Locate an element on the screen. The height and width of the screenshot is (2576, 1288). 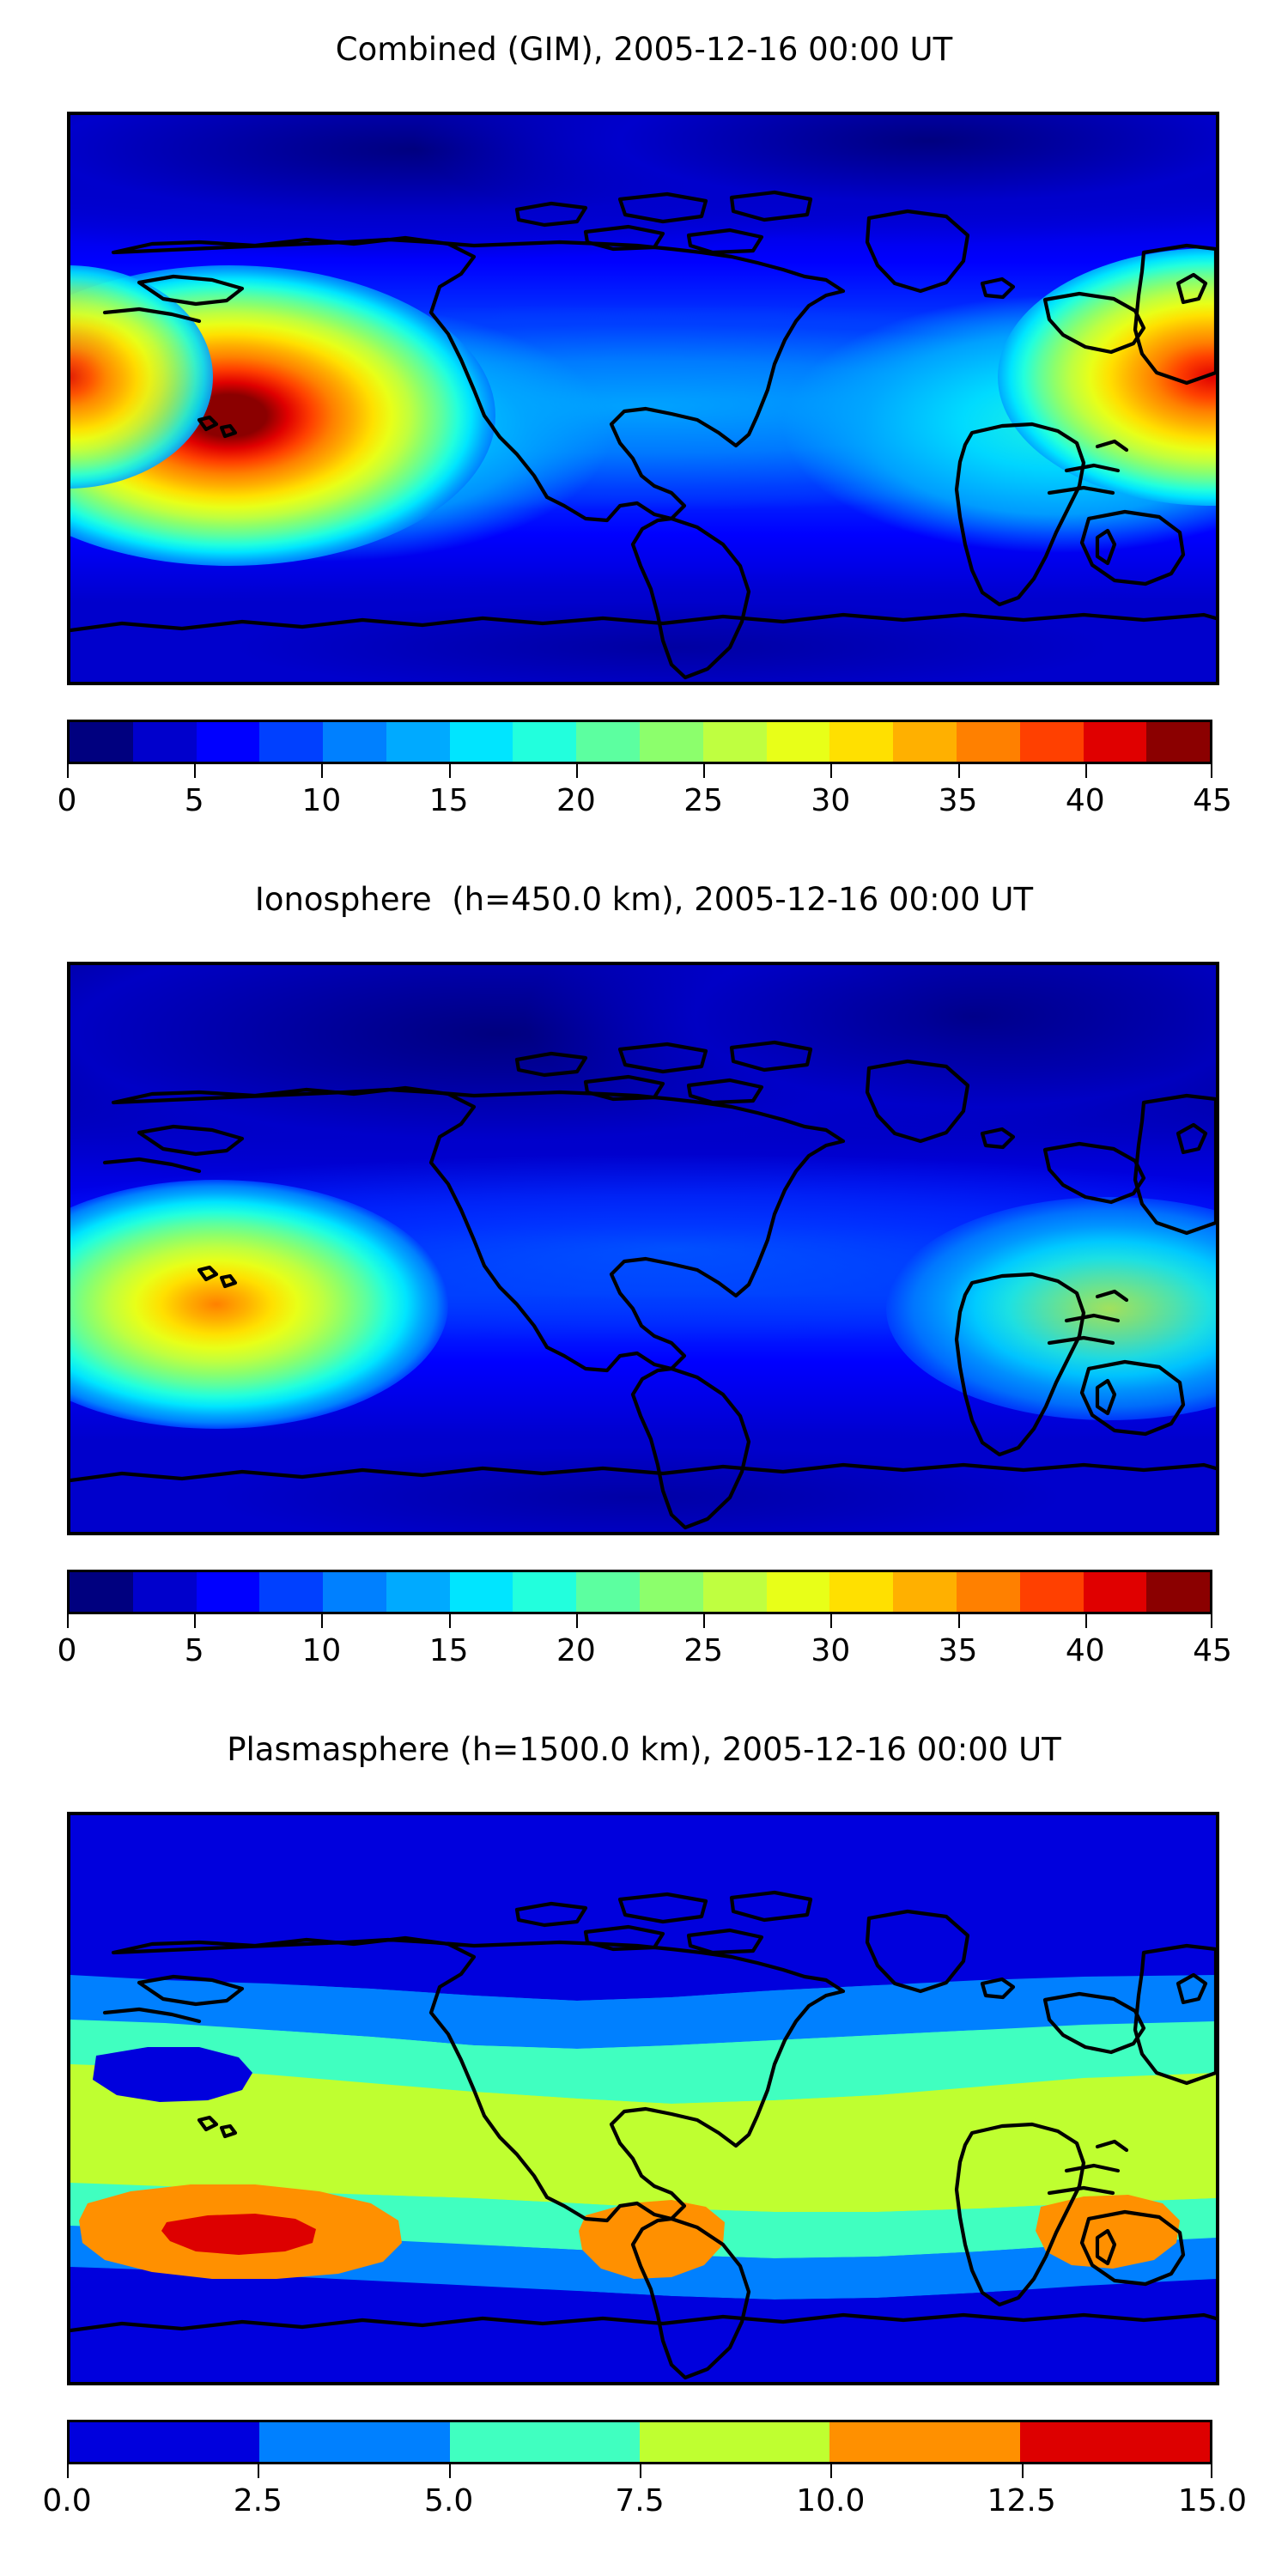
colorbar-labels-ionosphere: 0 5 10 15 20 25 30 35 40 45 is located at coordinates (645, 1653).